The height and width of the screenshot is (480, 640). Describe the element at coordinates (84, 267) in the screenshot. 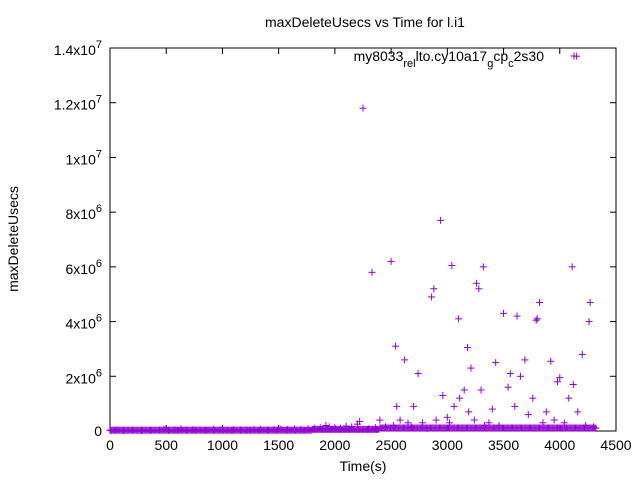

I see `y-tick-label: 6x10⁶` at that location.